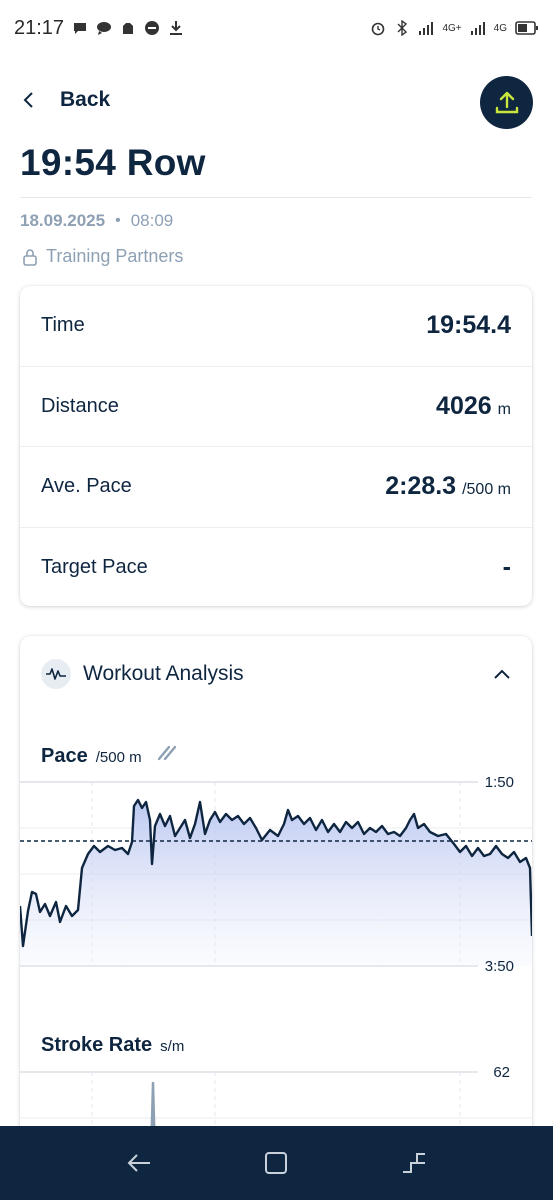 The image size is (553, 1200). Describe the element at coordinates (500, 28) in the screenshot. I see `network-type-2: 4G` at that location.